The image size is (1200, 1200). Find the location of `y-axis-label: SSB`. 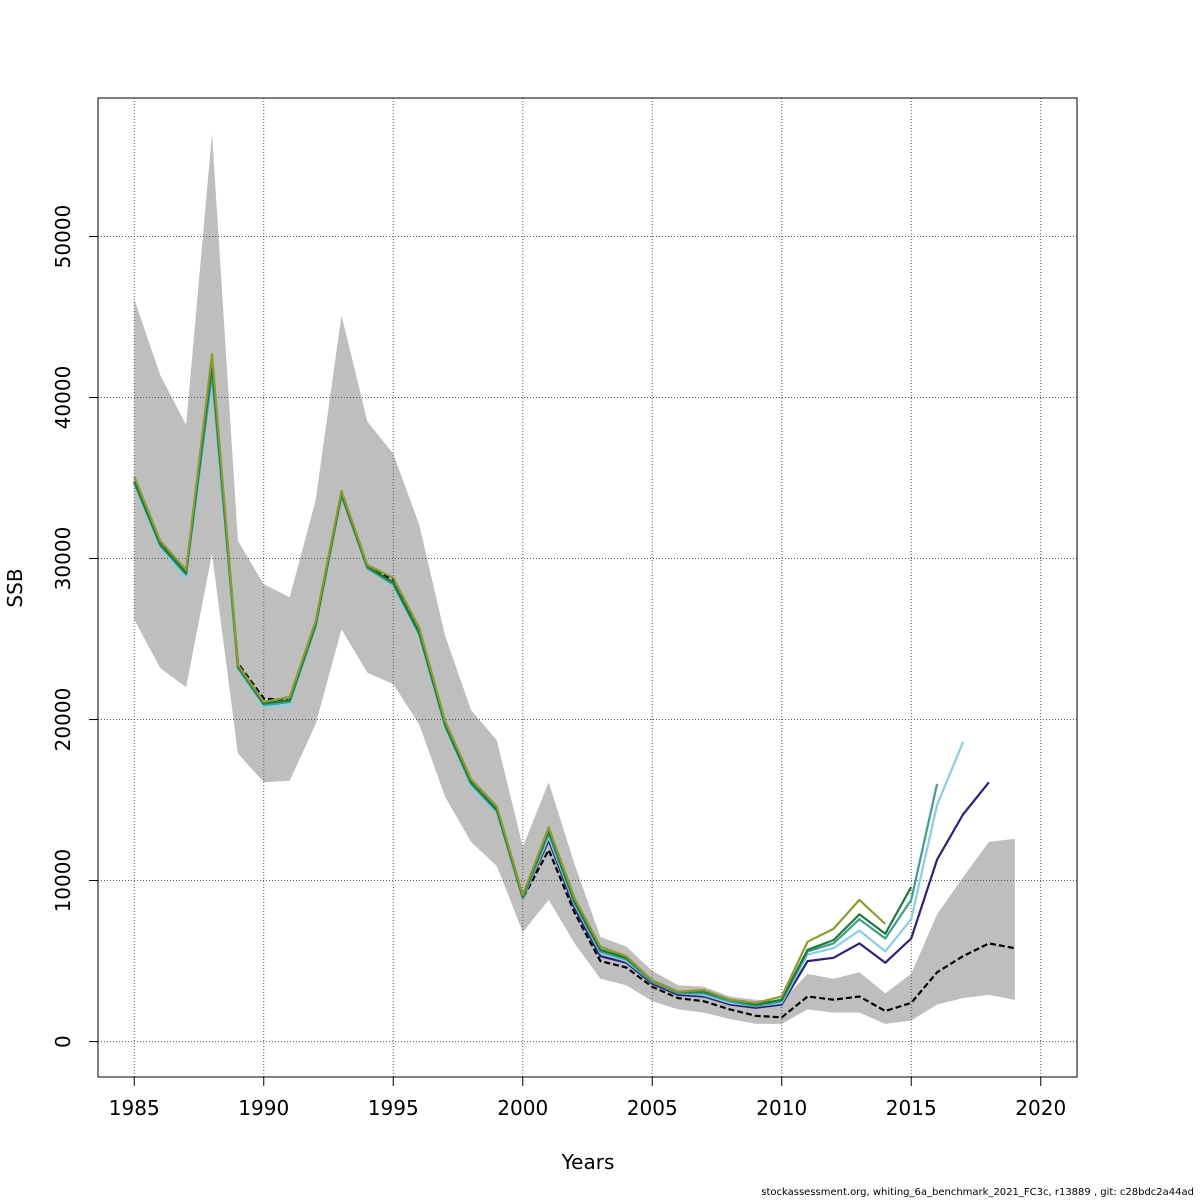

y-axis-label: SSB is located at coordinates (15, 587).